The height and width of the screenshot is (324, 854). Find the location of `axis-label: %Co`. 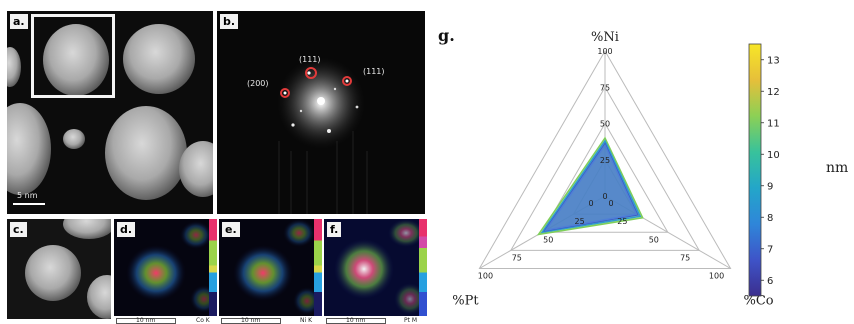

axis-label: %Co is located at coordinates (759, 301).